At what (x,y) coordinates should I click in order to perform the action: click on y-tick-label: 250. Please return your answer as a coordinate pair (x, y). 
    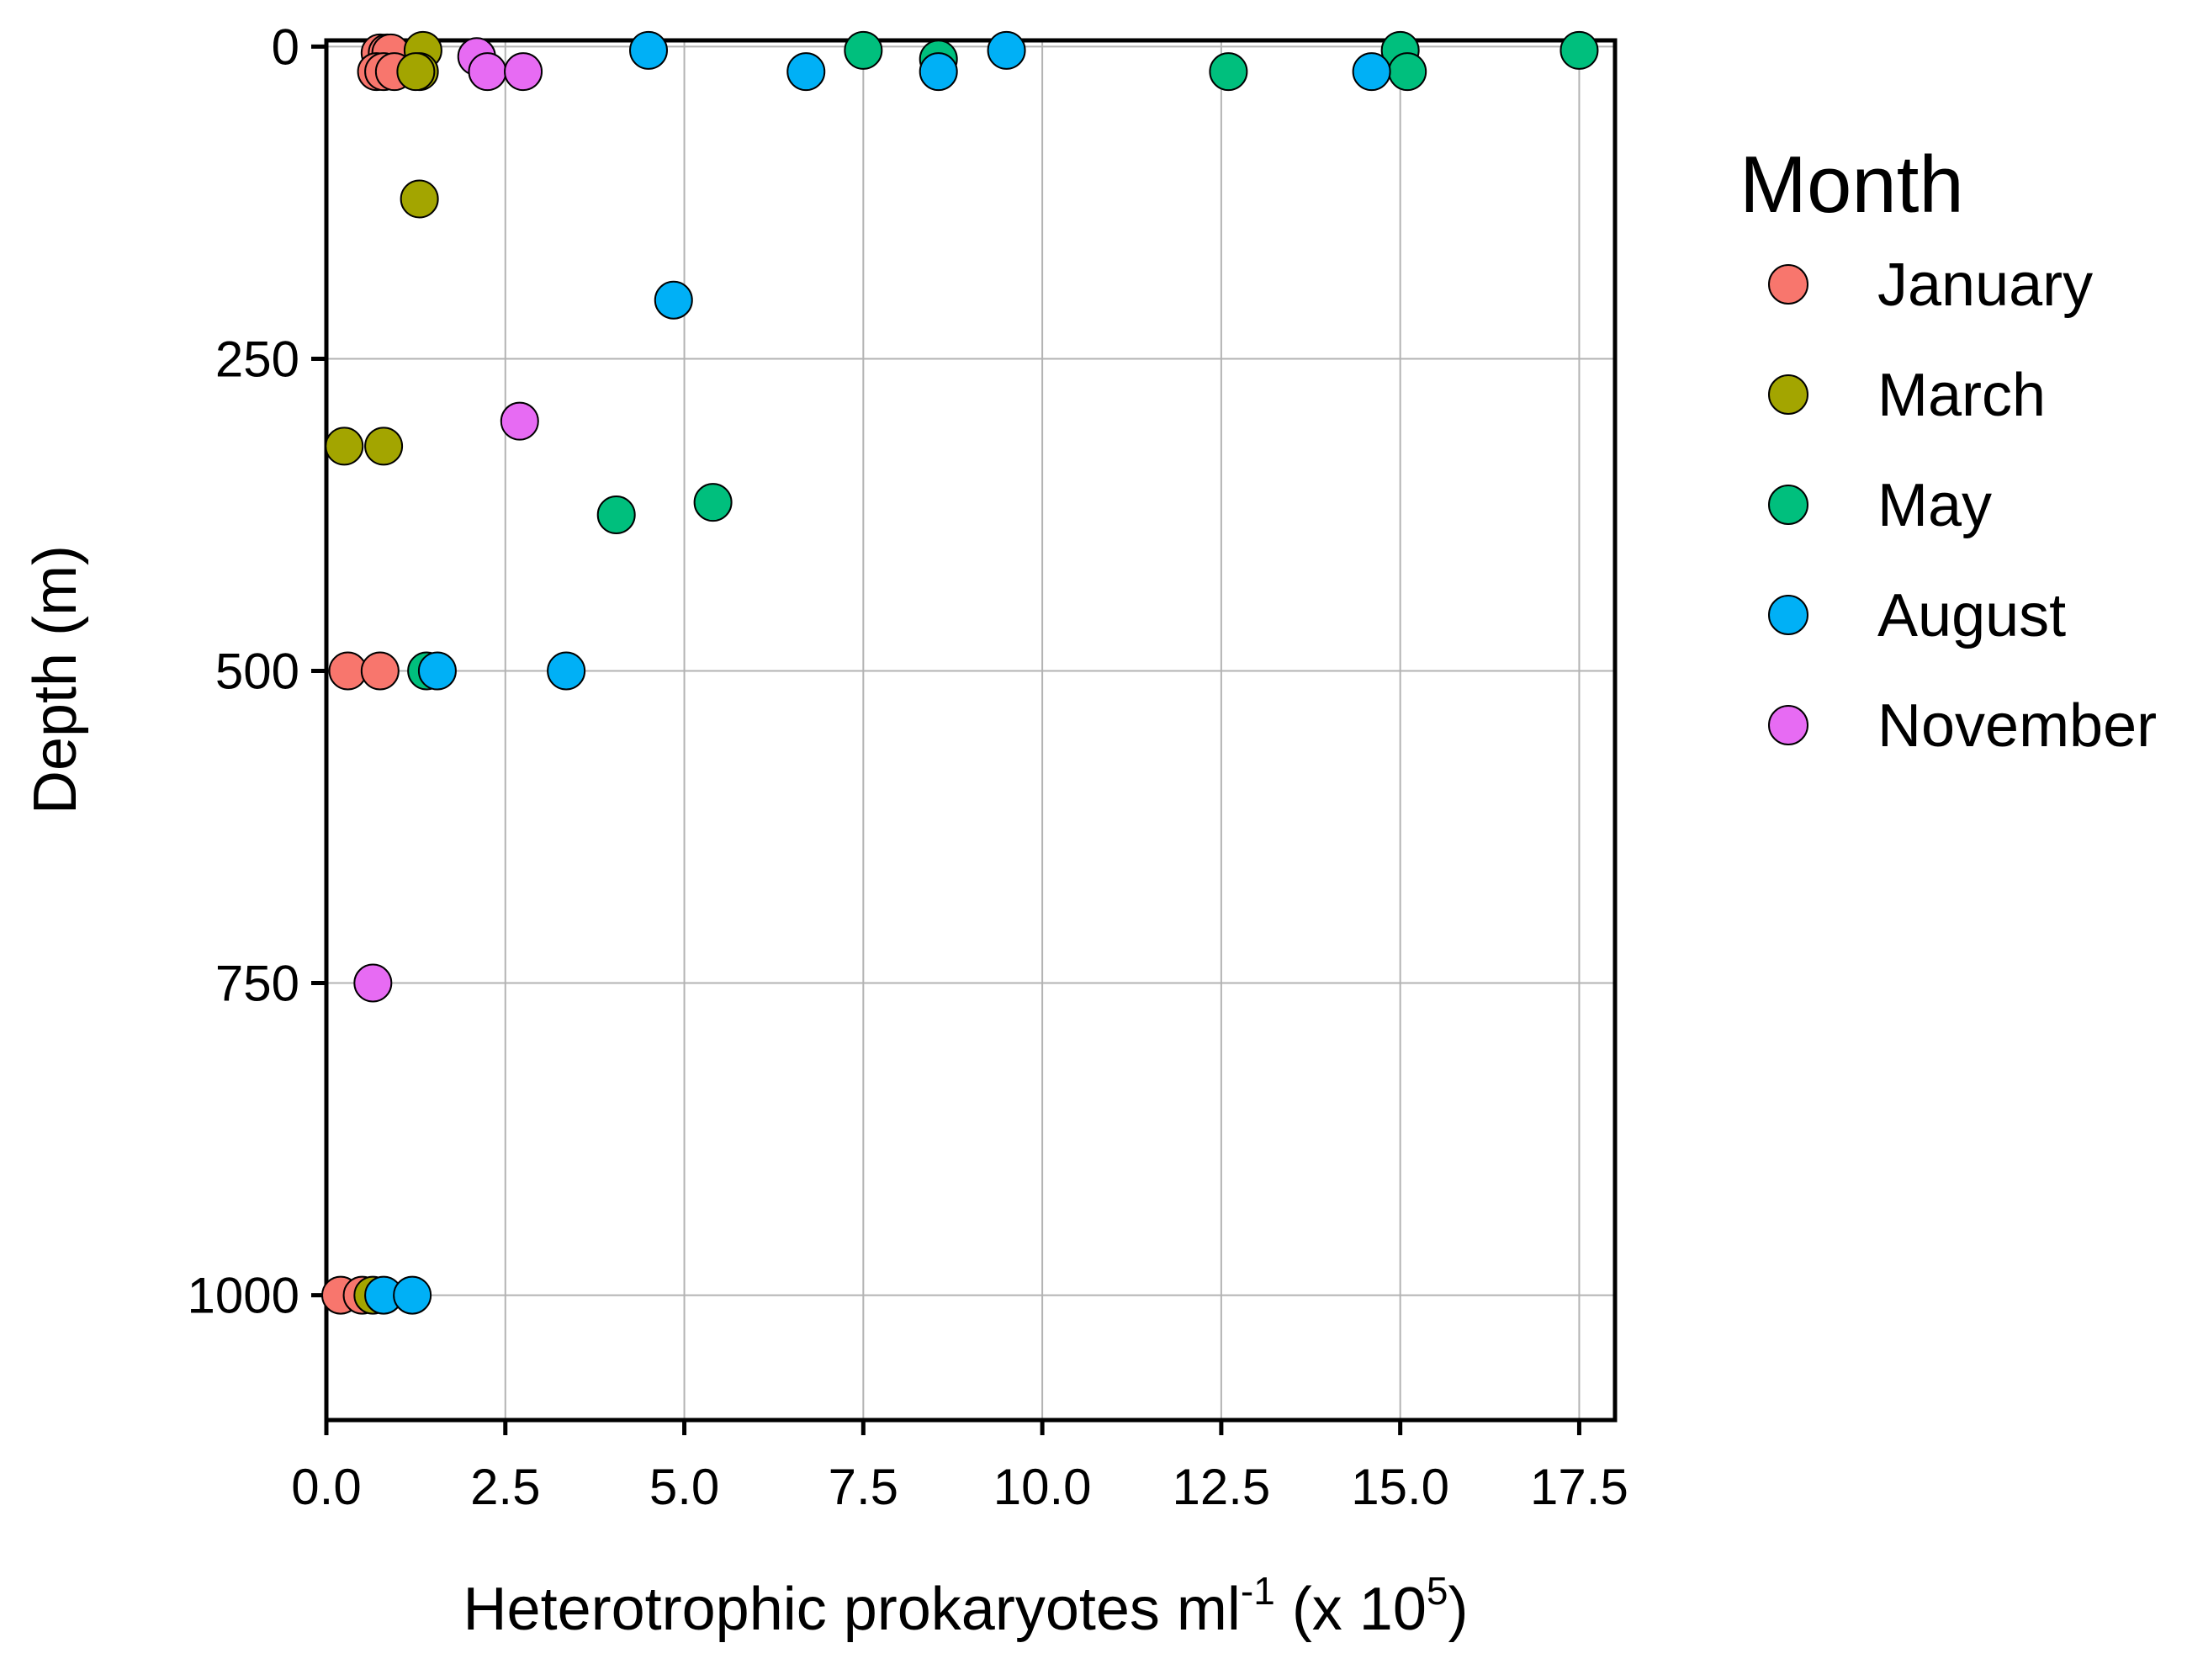
    Looking at the image, I should click on (257, 359).